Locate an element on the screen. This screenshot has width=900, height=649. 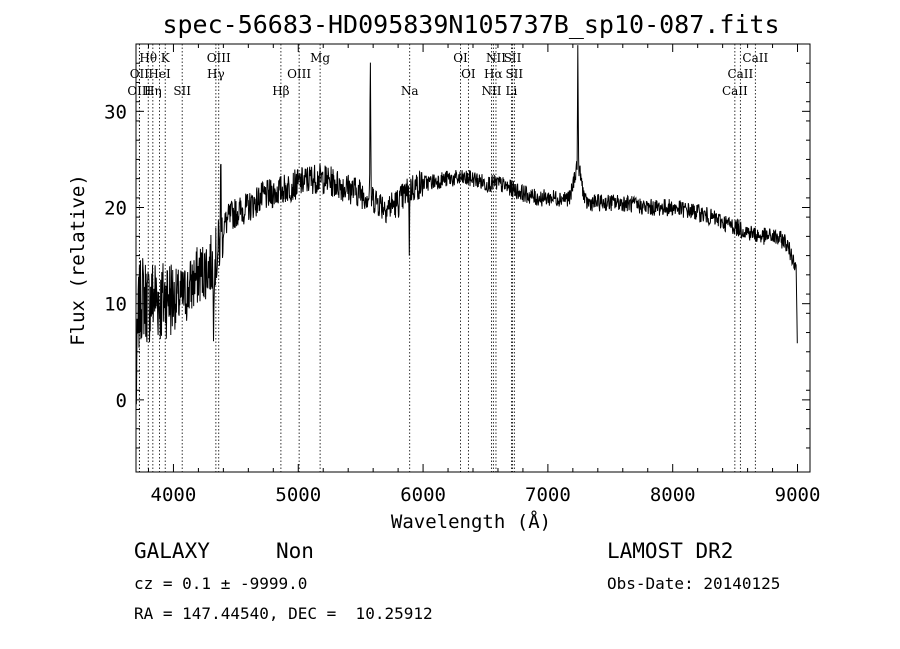
line-label: Hη is located at coordinates (153, 91).